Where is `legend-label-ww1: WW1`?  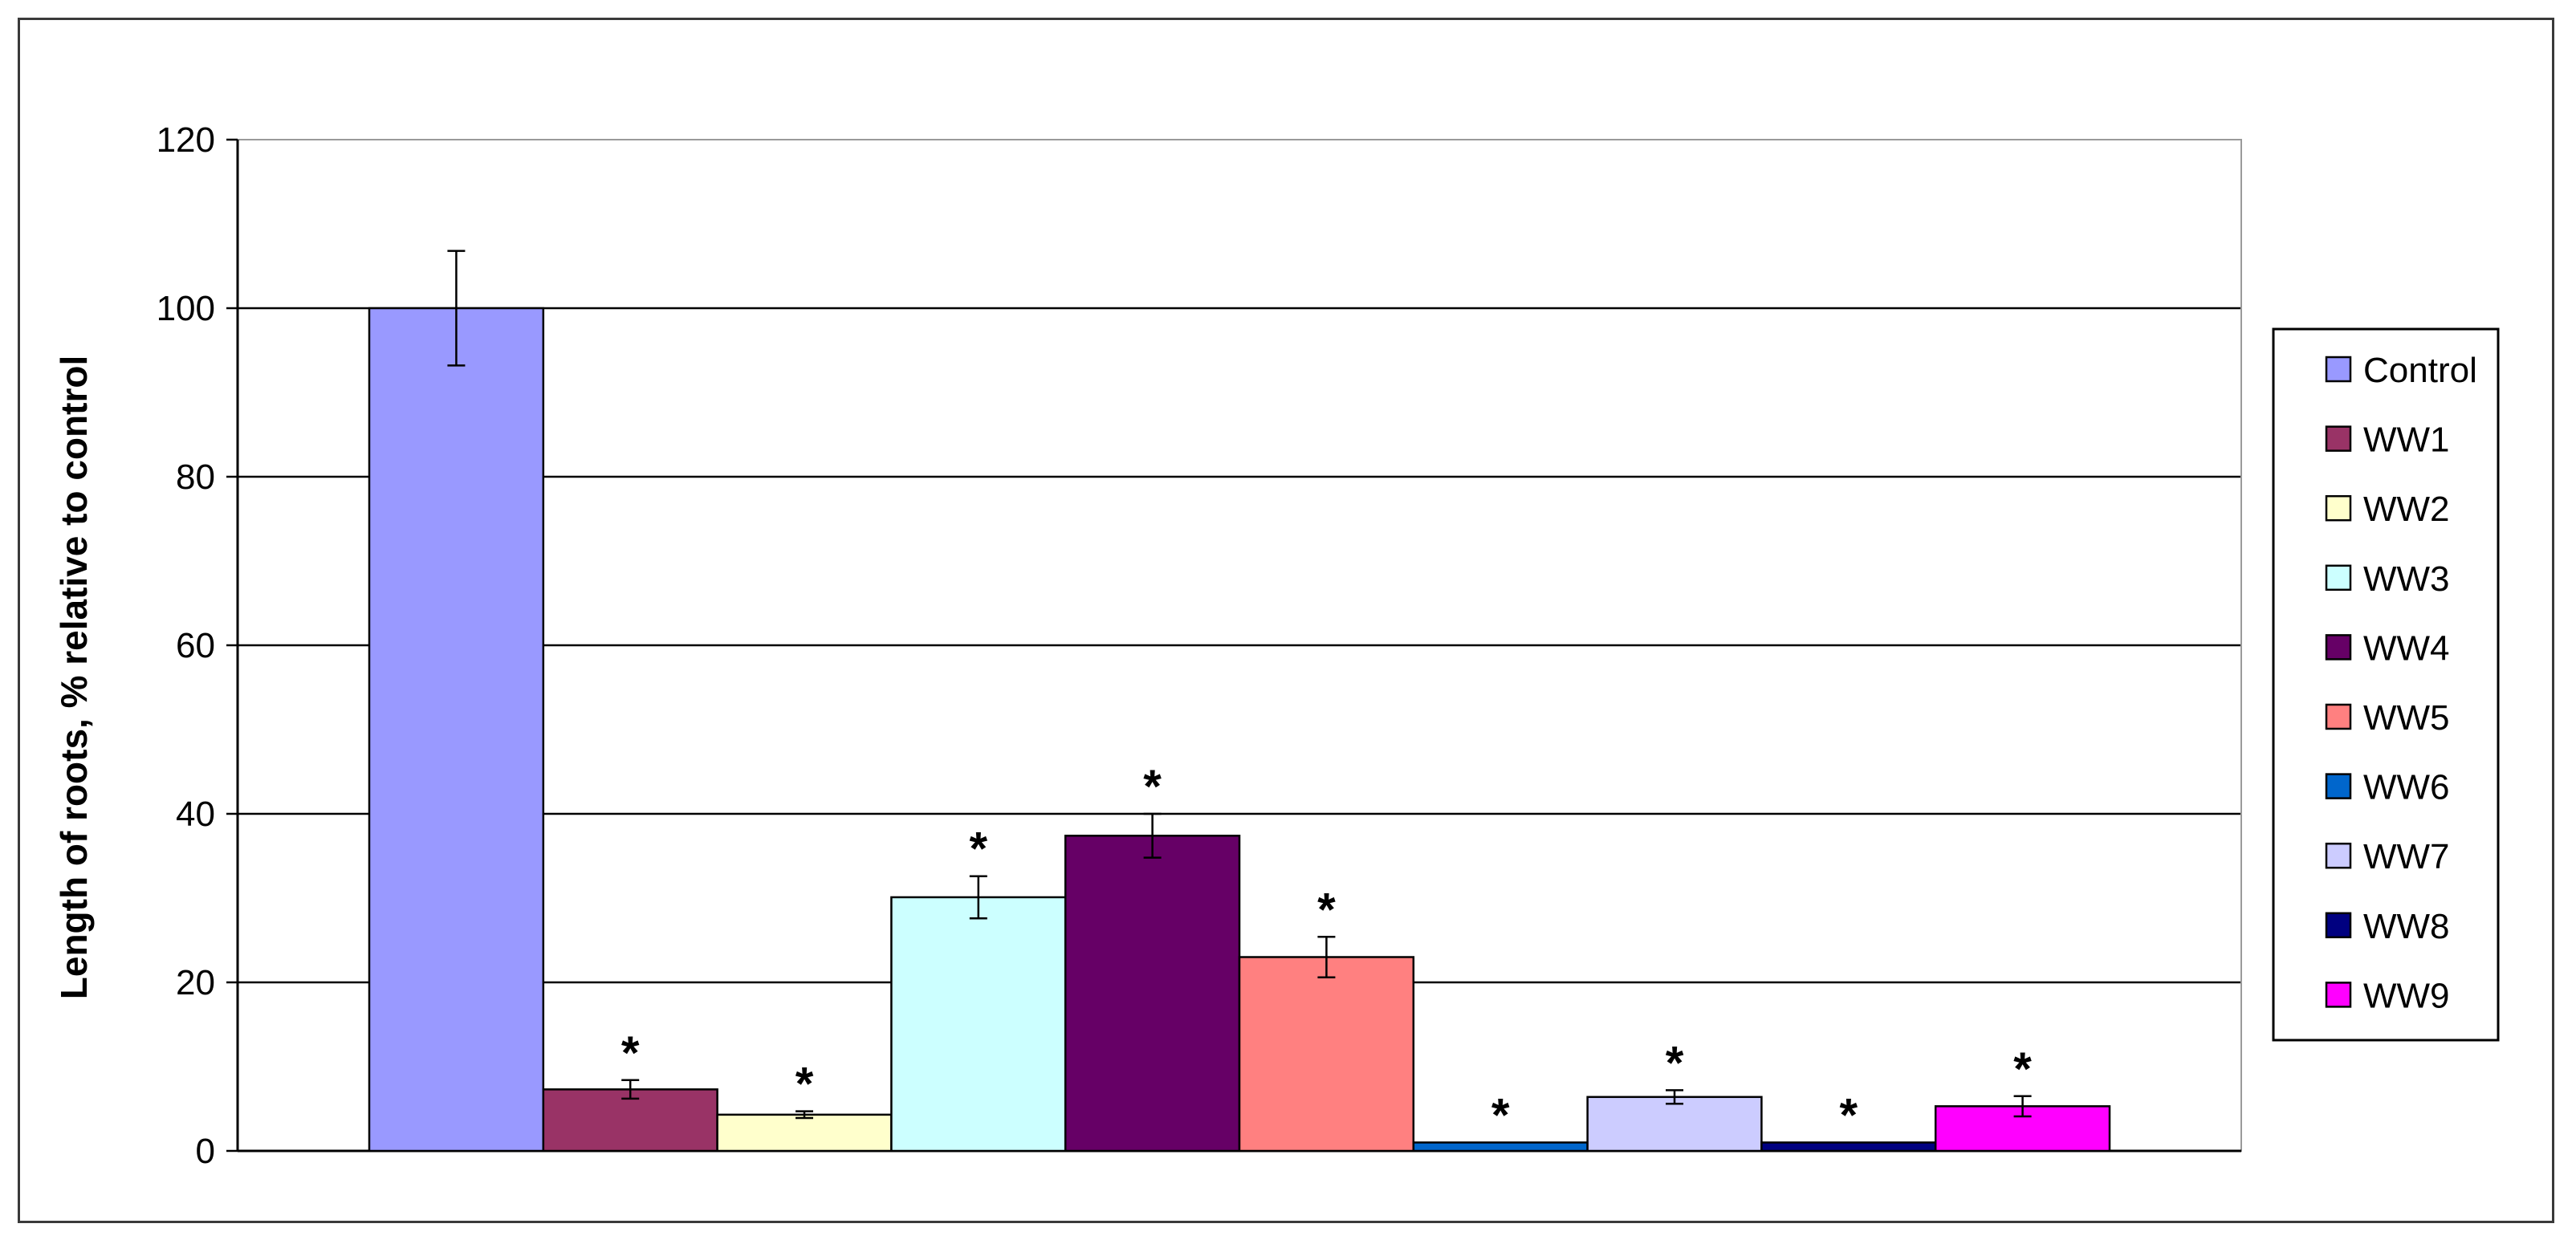 legend-label-ww1: WW1 is located at coordinates (2406, 441).